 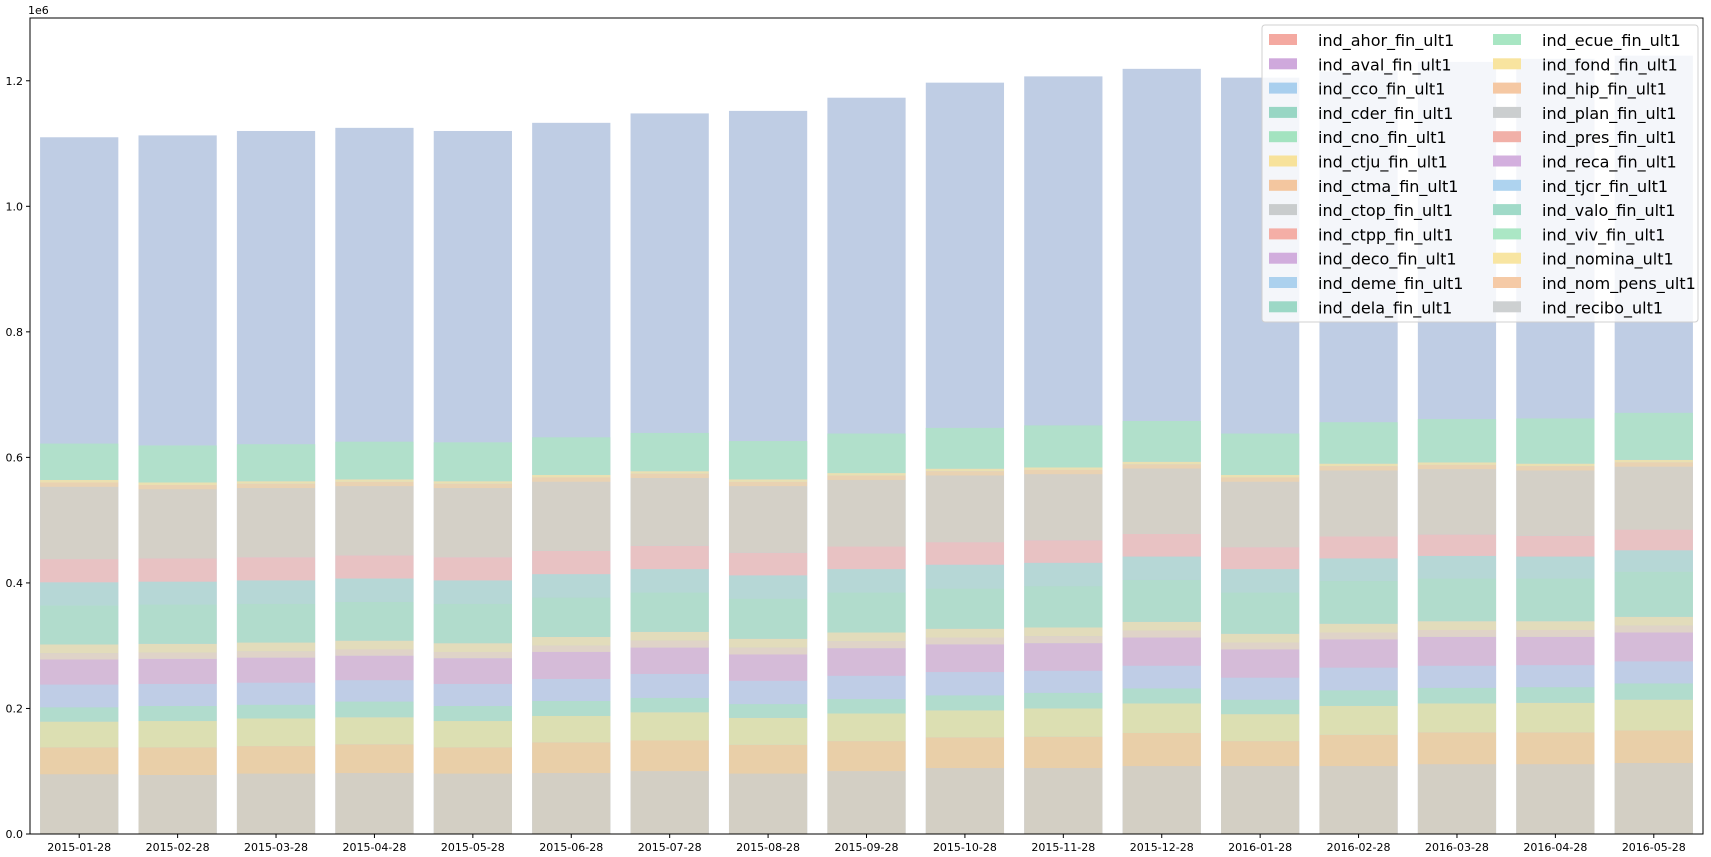 I want to click on legend-swatch-ind_hip_fin_ult1, so click(x=1507, y=88).